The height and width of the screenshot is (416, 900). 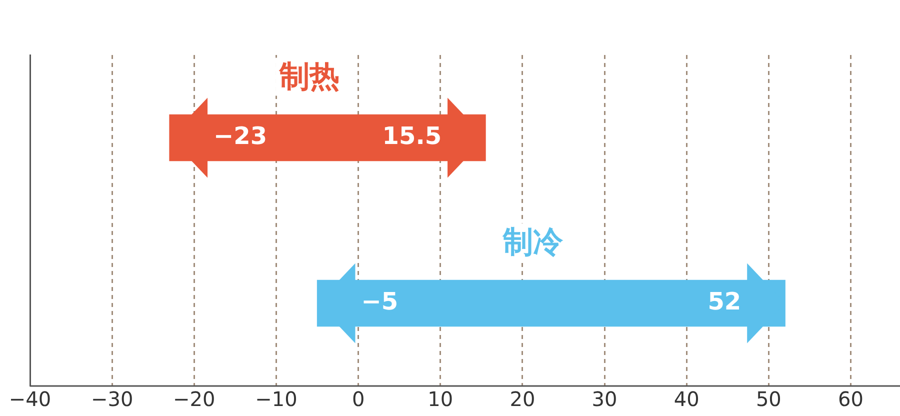 I want to click on x-tick-label: 0, so click(x=358, y=399).